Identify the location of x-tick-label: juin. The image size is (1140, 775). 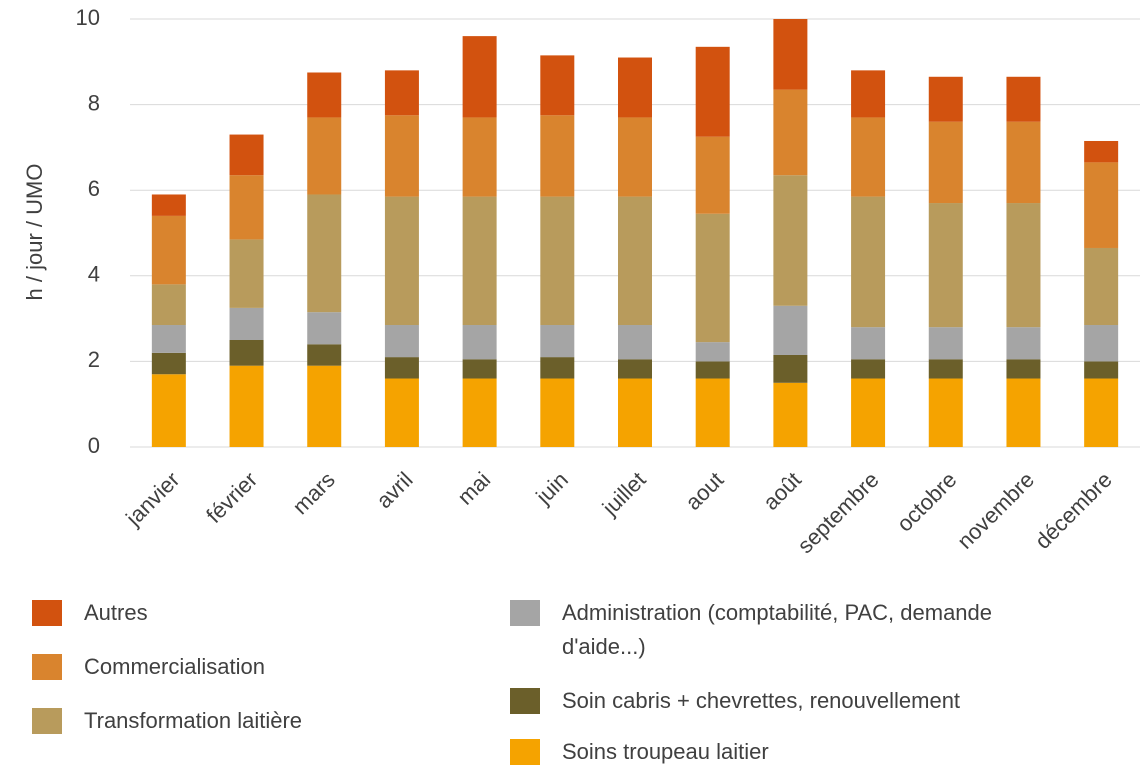
(551, 488).